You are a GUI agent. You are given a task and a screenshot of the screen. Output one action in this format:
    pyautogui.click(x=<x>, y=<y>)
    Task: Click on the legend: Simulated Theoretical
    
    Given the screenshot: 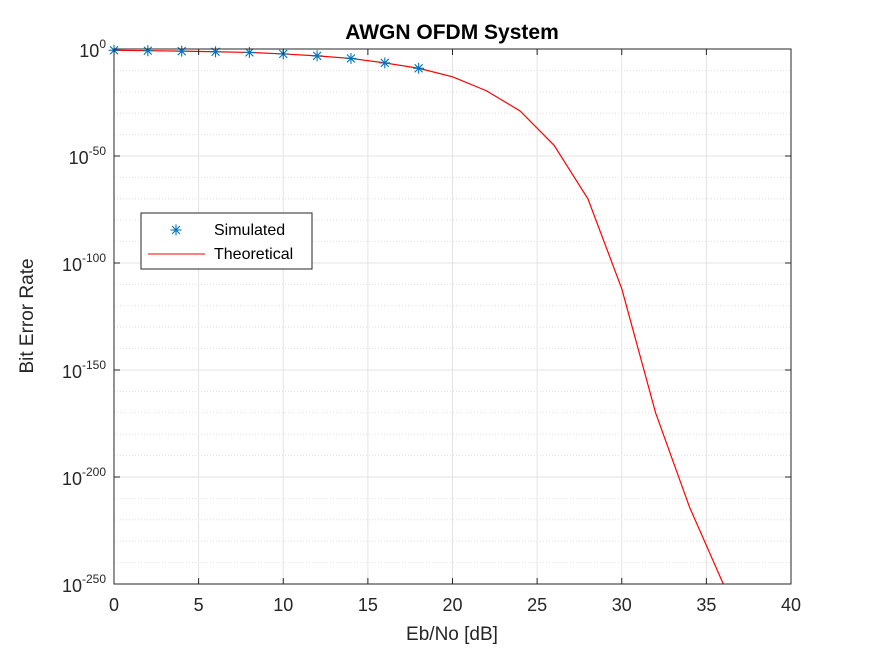 What is the action you would take?
    pyautogui.click(x=226, y=241)
    